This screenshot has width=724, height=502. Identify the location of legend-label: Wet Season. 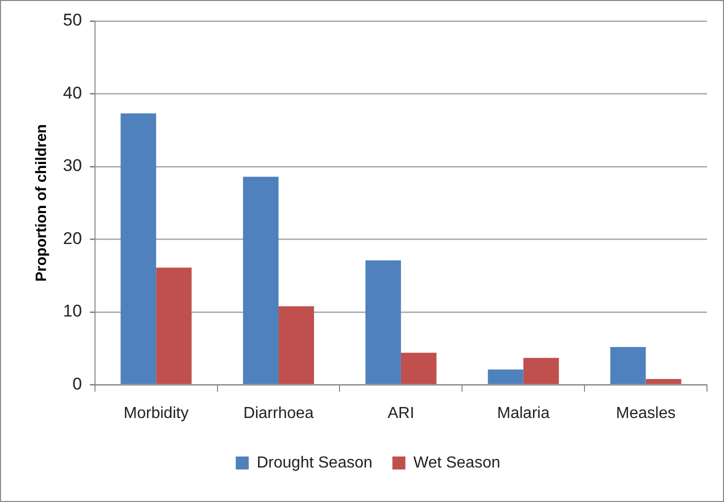
(456, 463).